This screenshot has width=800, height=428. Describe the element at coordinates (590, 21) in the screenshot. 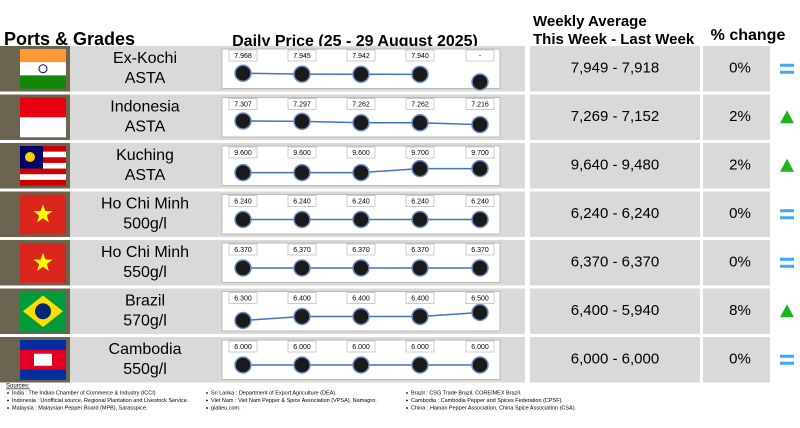

I see `weekly-header: Weekly Average` at that location.